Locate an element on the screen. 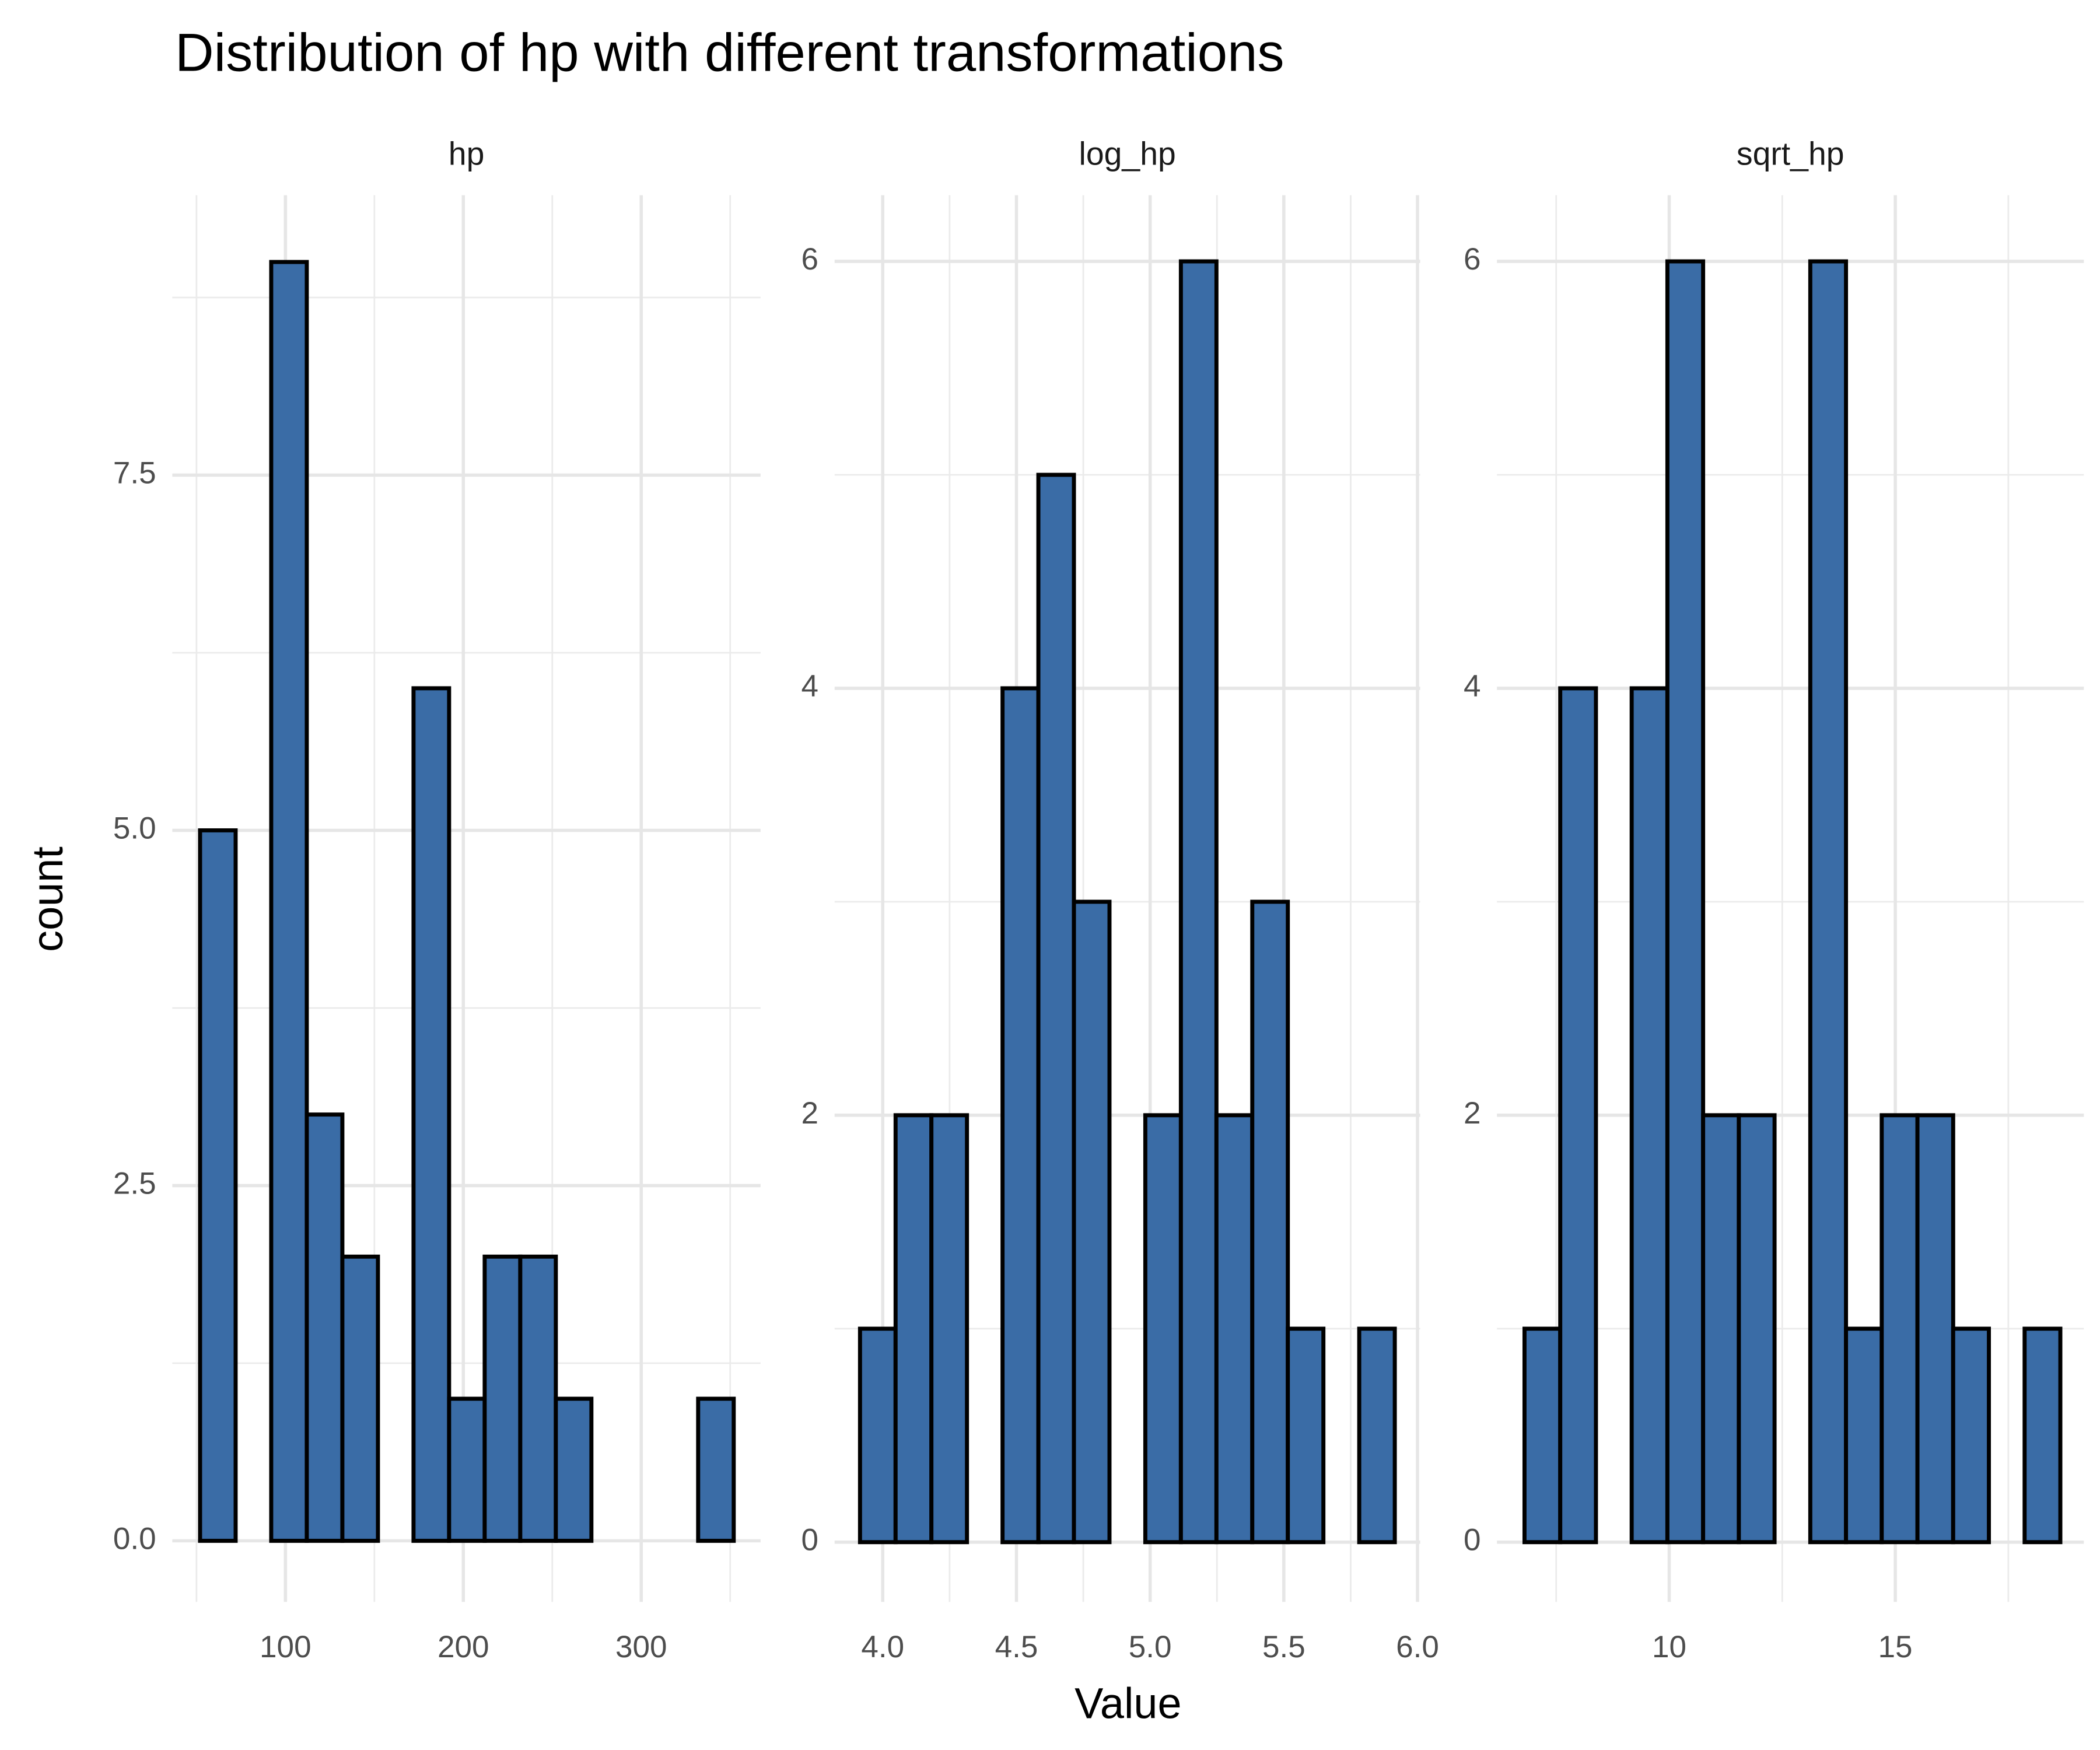 Image resolution: width=2100 pixels, height=1750 pixels. x-tick-label: 5.5 is located at coordinates (1284, 1647).